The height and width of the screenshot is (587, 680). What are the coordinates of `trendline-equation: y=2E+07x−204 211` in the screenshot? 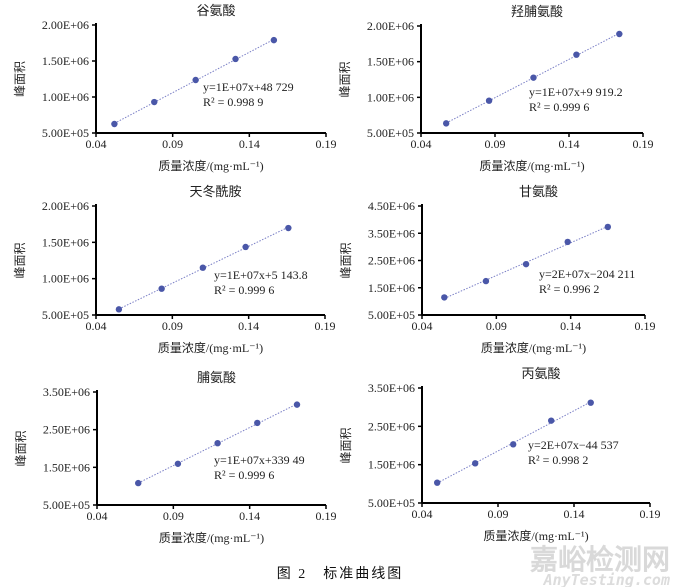 It's located at (587, 274).